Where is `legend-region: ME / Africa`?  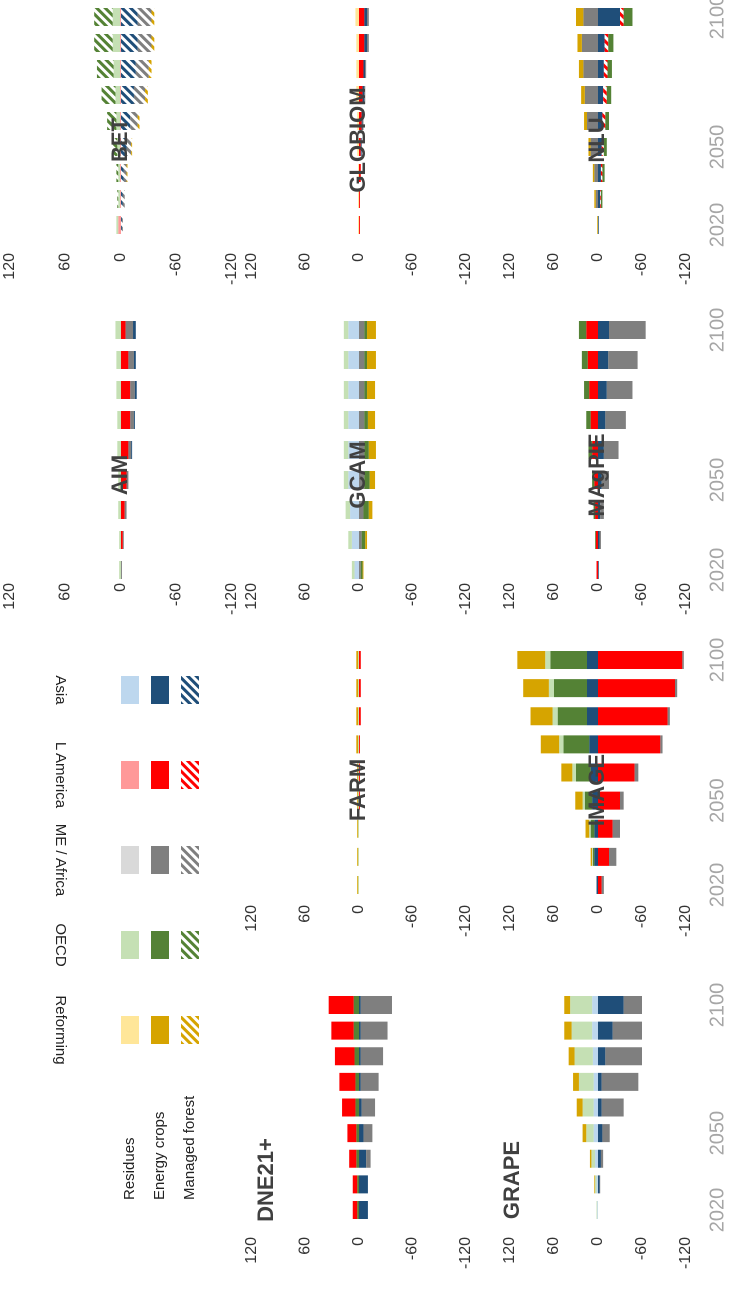 legend-region: ME / Africa is located at coordinates (60, 860).